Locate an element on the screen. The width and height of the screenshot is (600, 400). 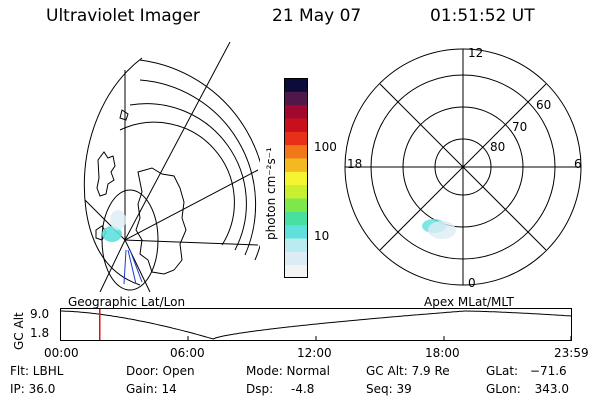
apex-panel-label: Apex MLat/MLT is located at coordinates (469, 302).